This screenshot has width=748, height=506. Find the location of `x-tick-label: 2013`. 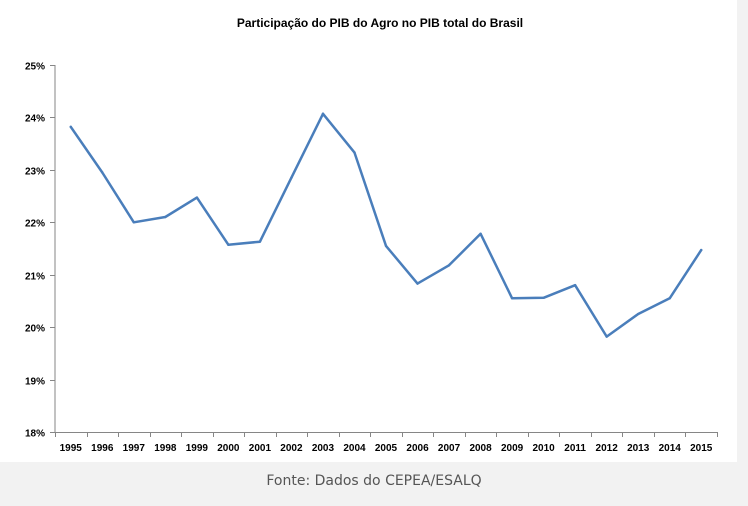

x-tick-label: 2013 is located at coordinates (638, 448).